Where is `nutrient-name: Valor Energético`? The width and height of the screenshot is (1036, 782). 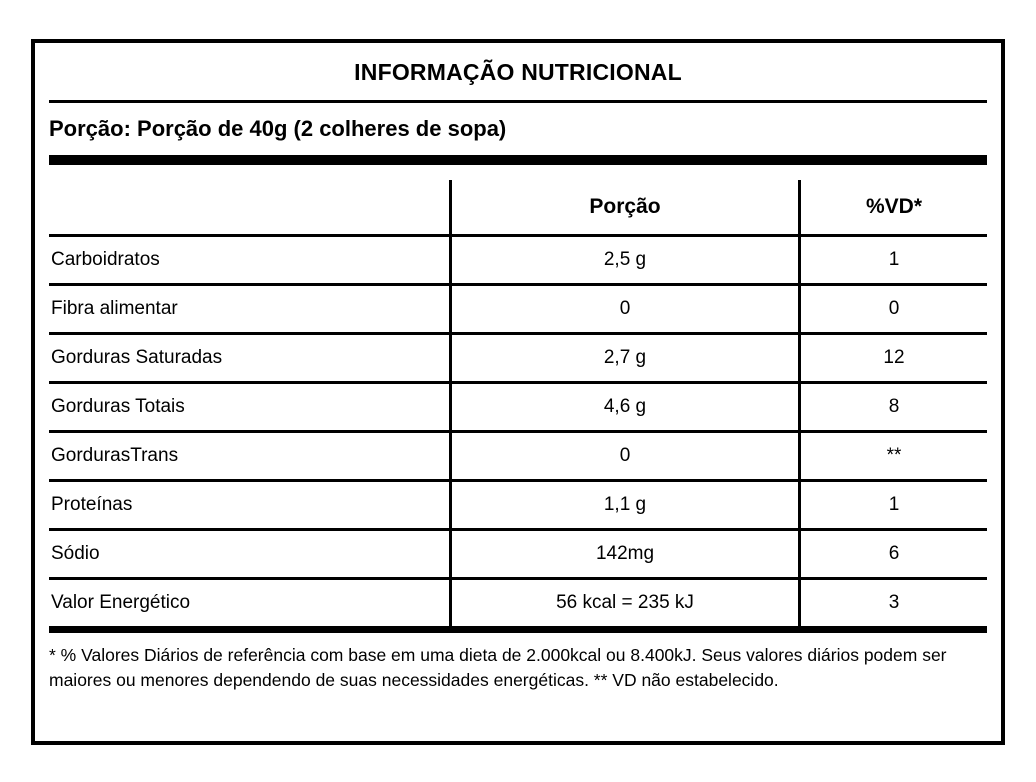 nutrient-name: Valor Energético is located at coordinates (121, 602).